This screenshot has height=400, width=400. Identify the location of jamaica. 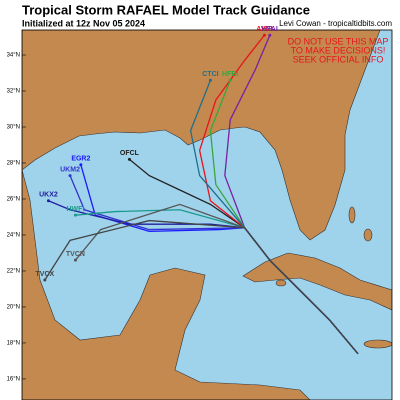
(377, 344).